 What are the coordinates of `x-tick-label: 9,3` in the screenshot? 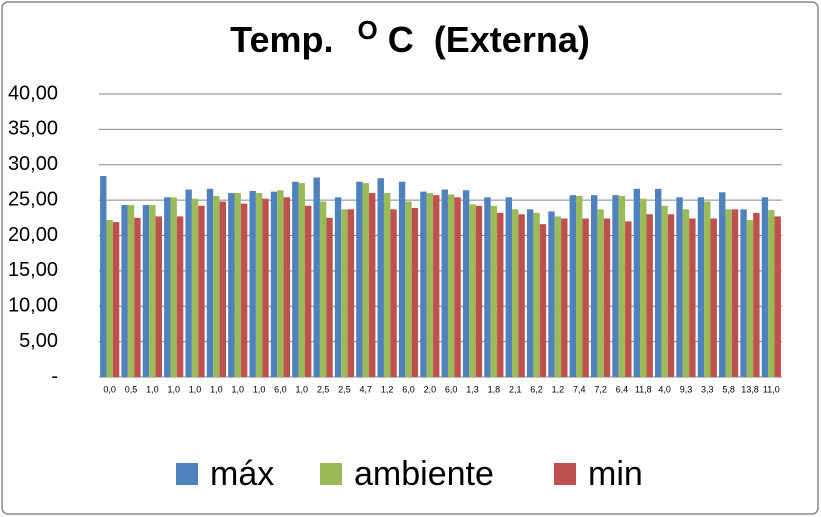 It's located at (686, 389).